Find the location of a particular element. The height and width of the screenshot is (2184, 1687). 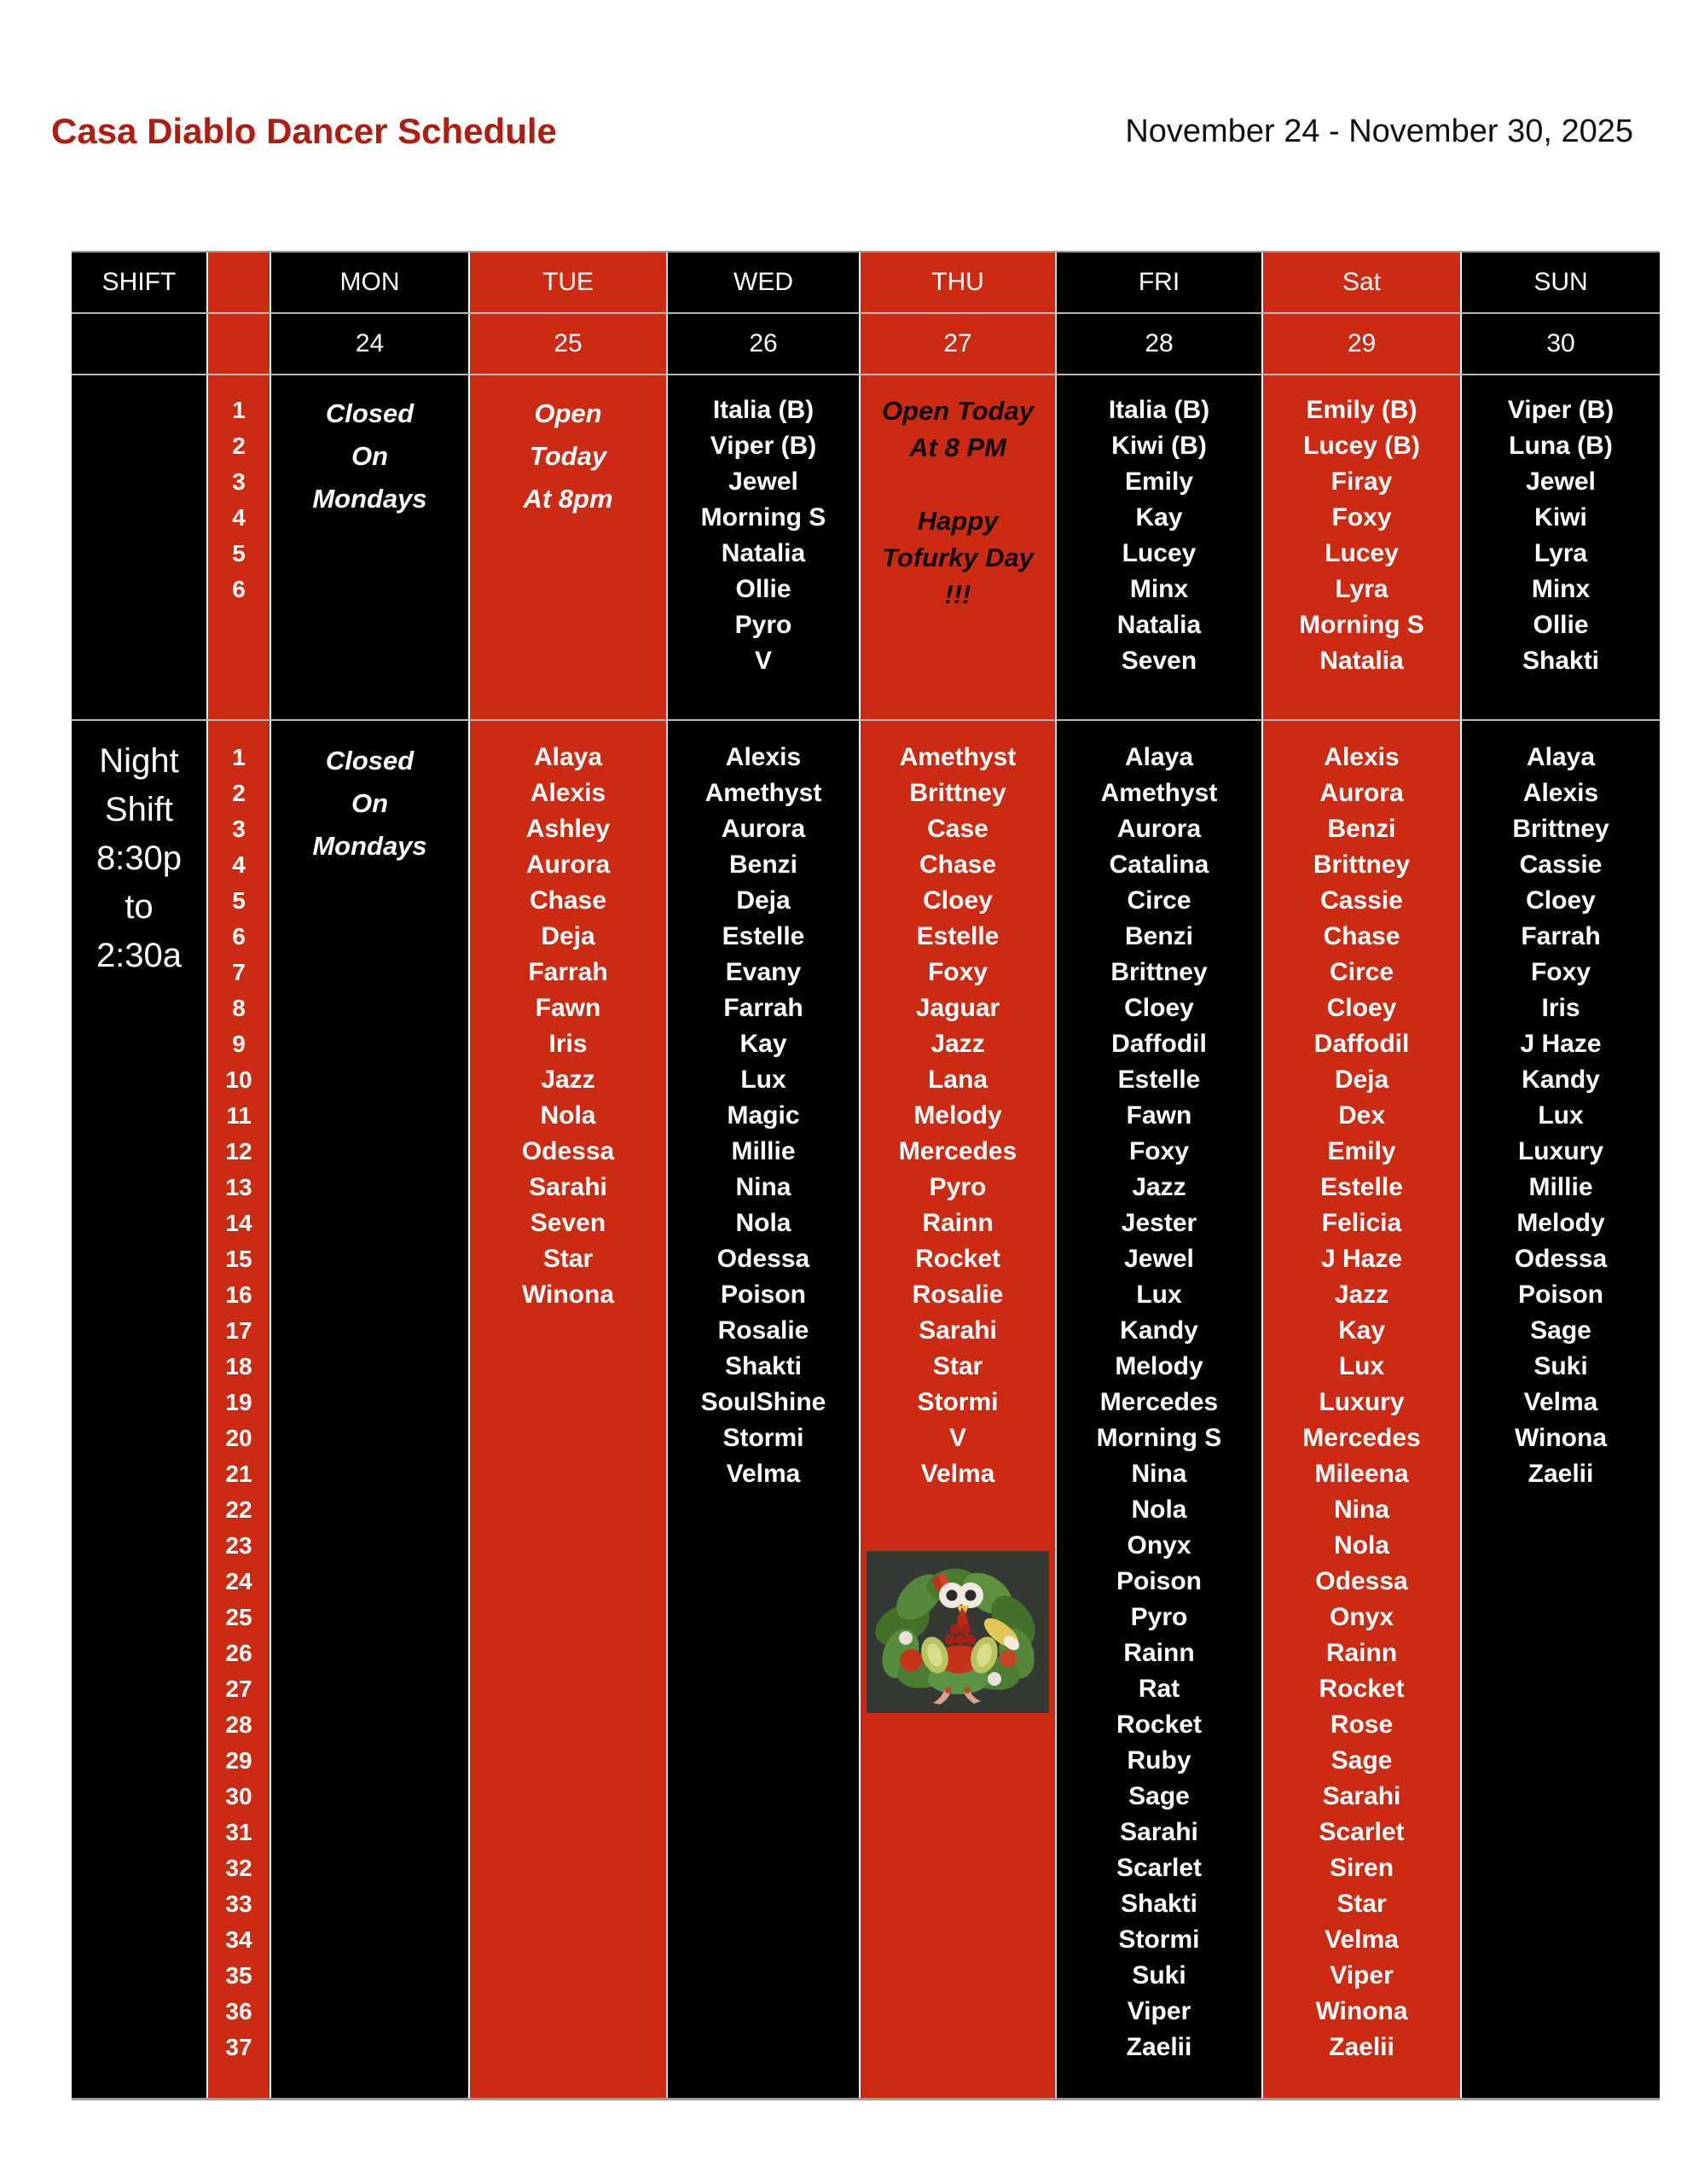

veggie-turkey-image is located at coordinates (958, 1632).